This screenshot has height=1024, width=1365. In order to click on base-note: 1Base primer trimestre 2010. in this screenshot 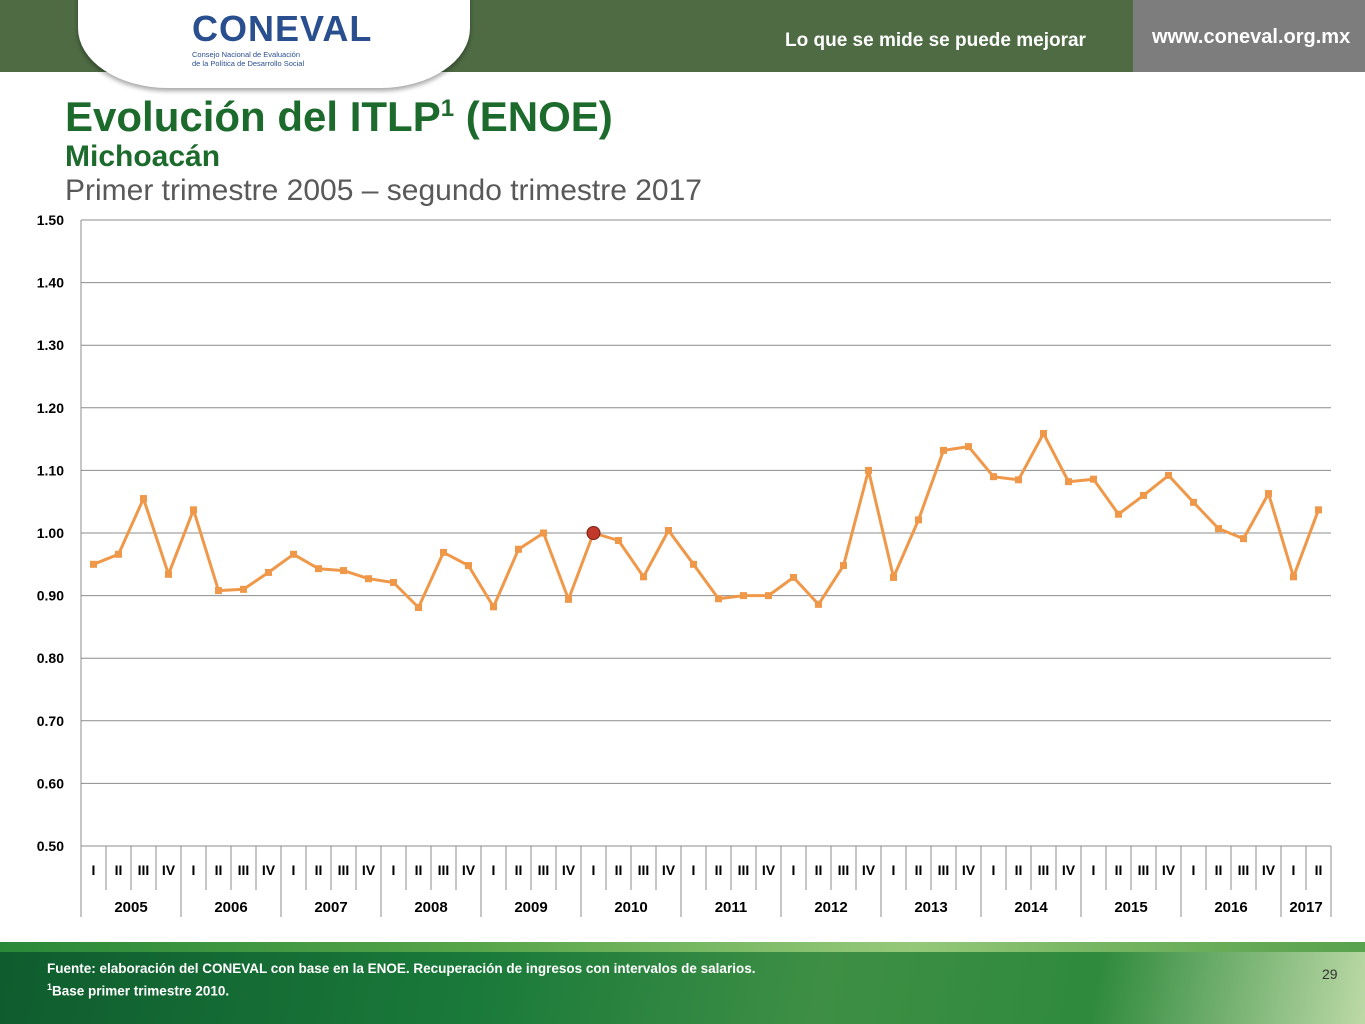, I will do `click(138, 990)`.